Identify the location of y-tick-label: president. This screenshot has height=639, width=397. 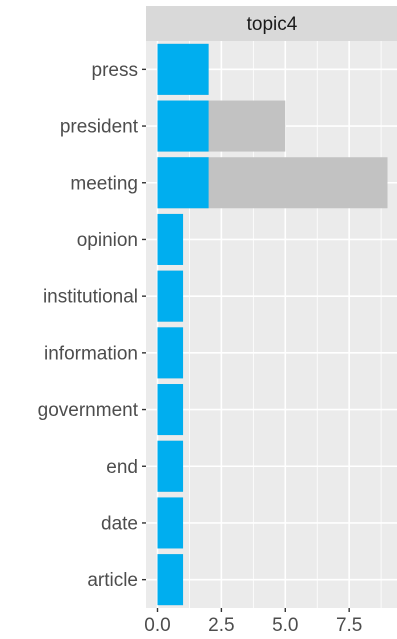
(99, 127).